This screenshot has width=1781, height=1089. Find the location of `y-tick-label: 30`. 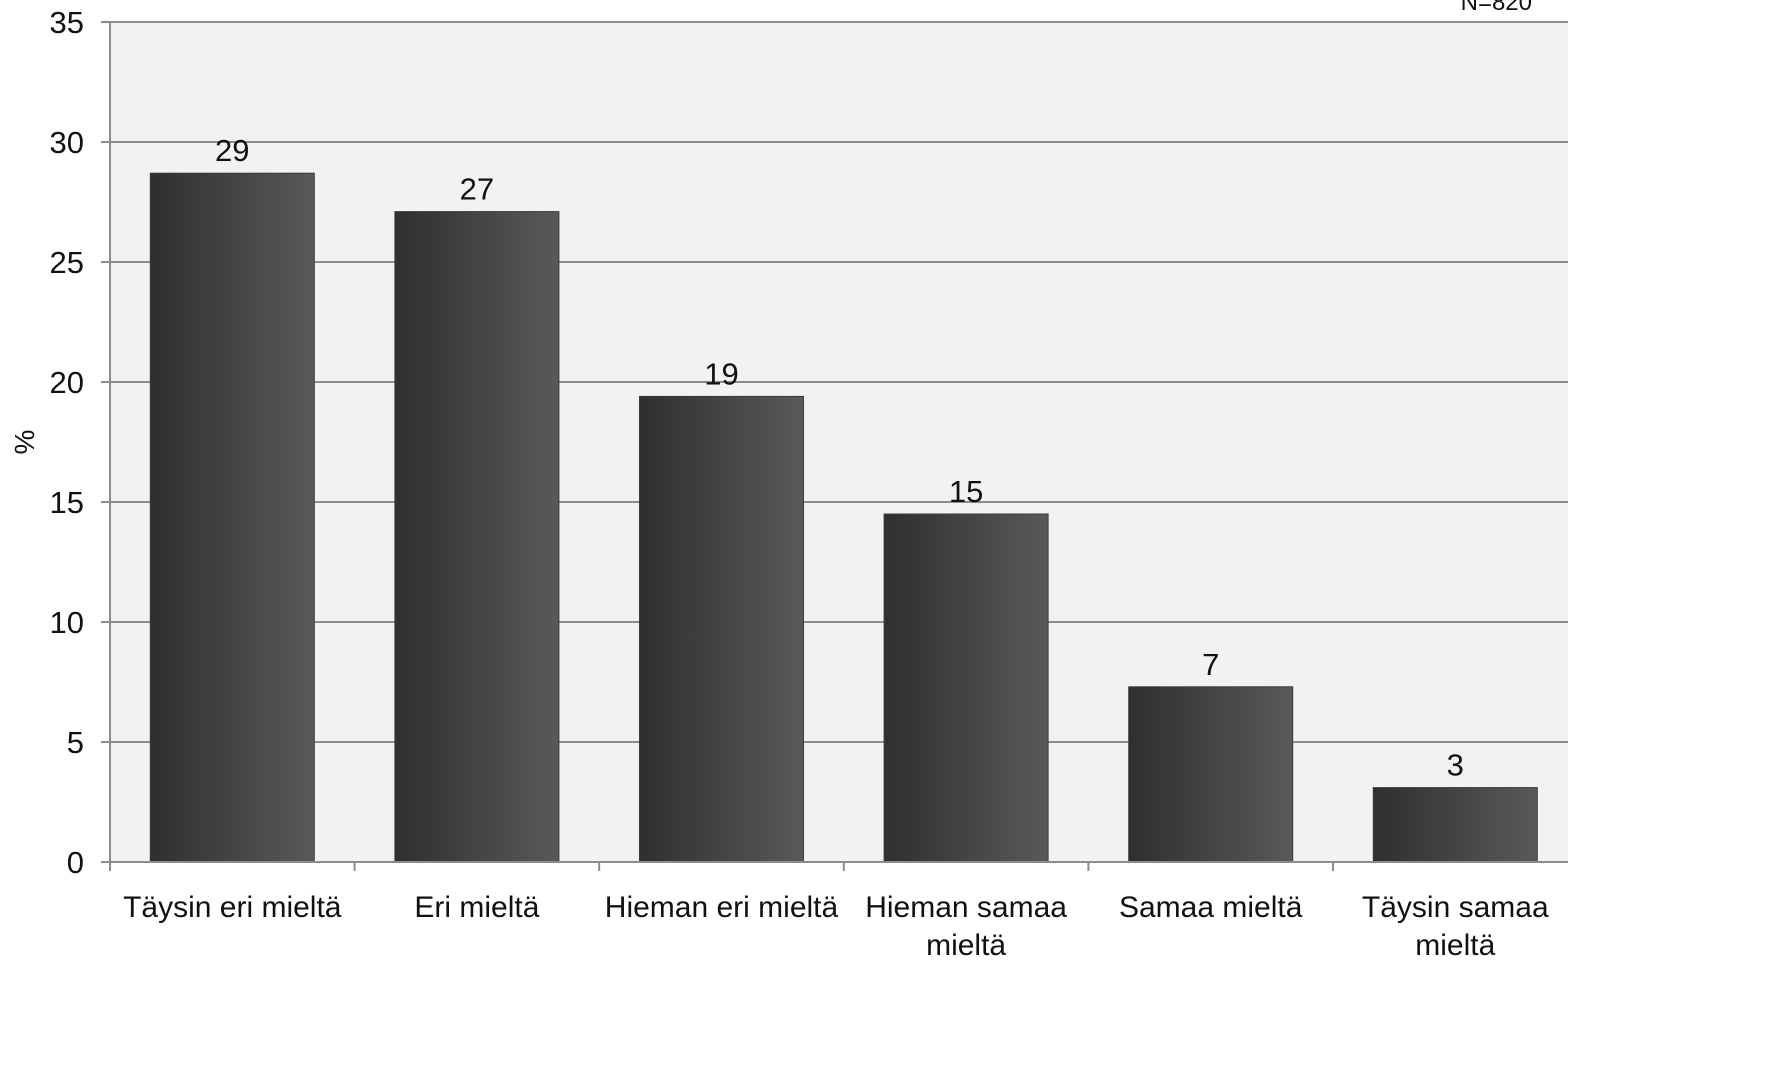

y-tick-label: 30 is located at coordinates (67, 142).